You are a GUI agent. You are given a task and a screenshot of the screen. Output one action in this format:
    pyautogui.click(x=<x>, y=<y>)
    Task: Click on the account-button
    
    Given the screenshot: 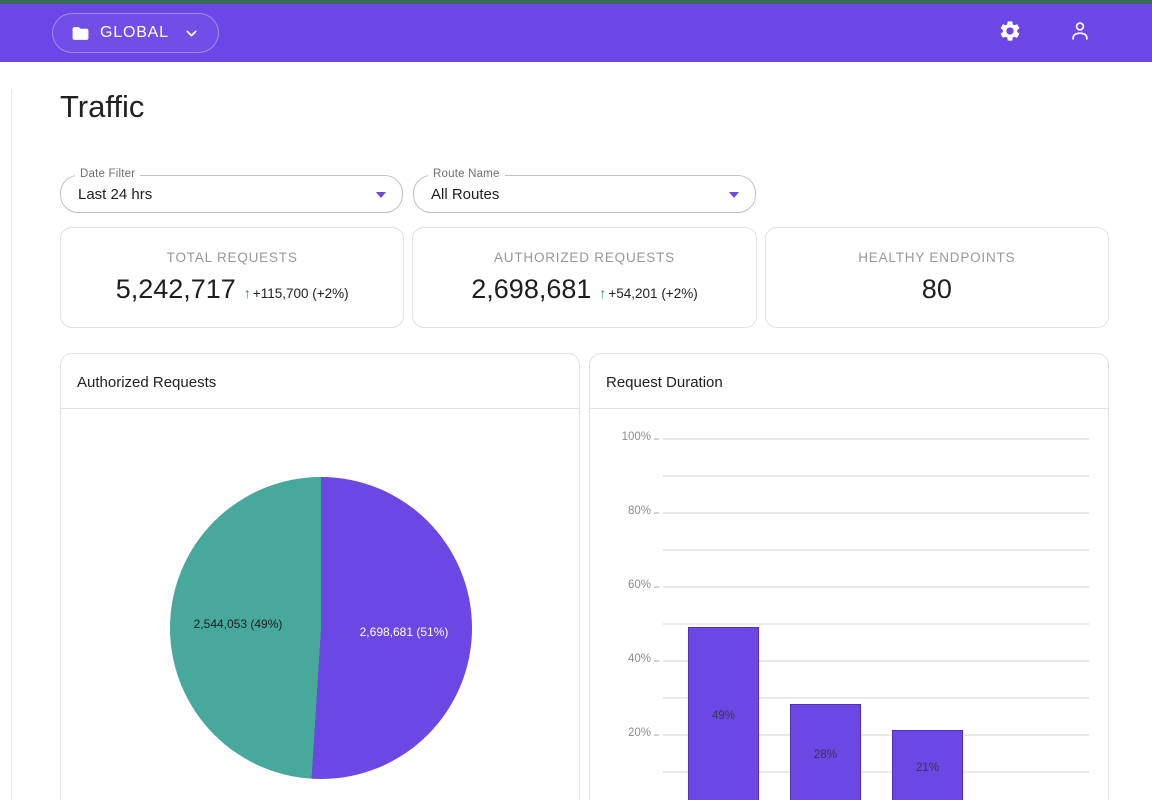 What is the action you would take?
    pyautogui.click(x=1080, y=33)
    